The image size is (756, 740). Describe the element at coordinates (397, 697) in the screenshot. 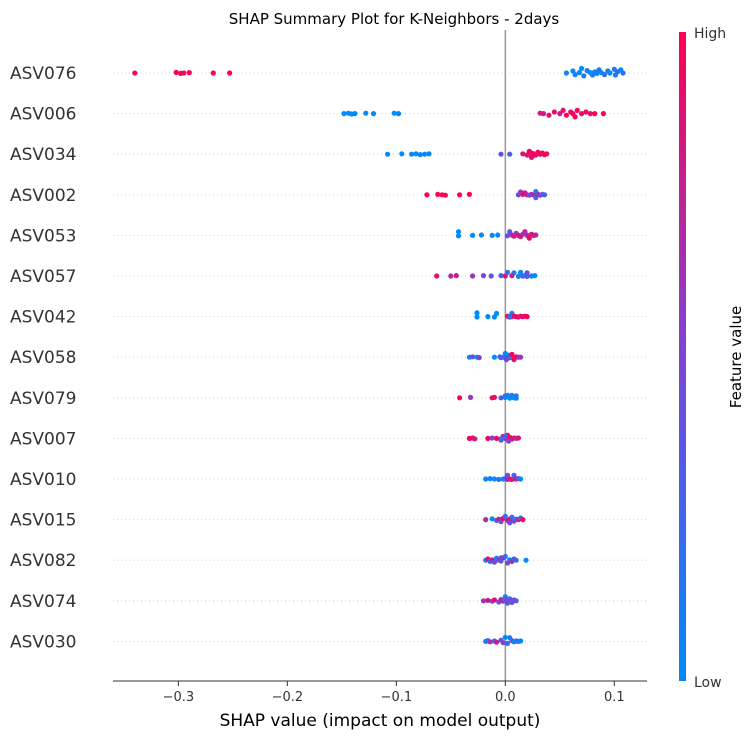

I see `x-tick-label: −0.1` at that location.